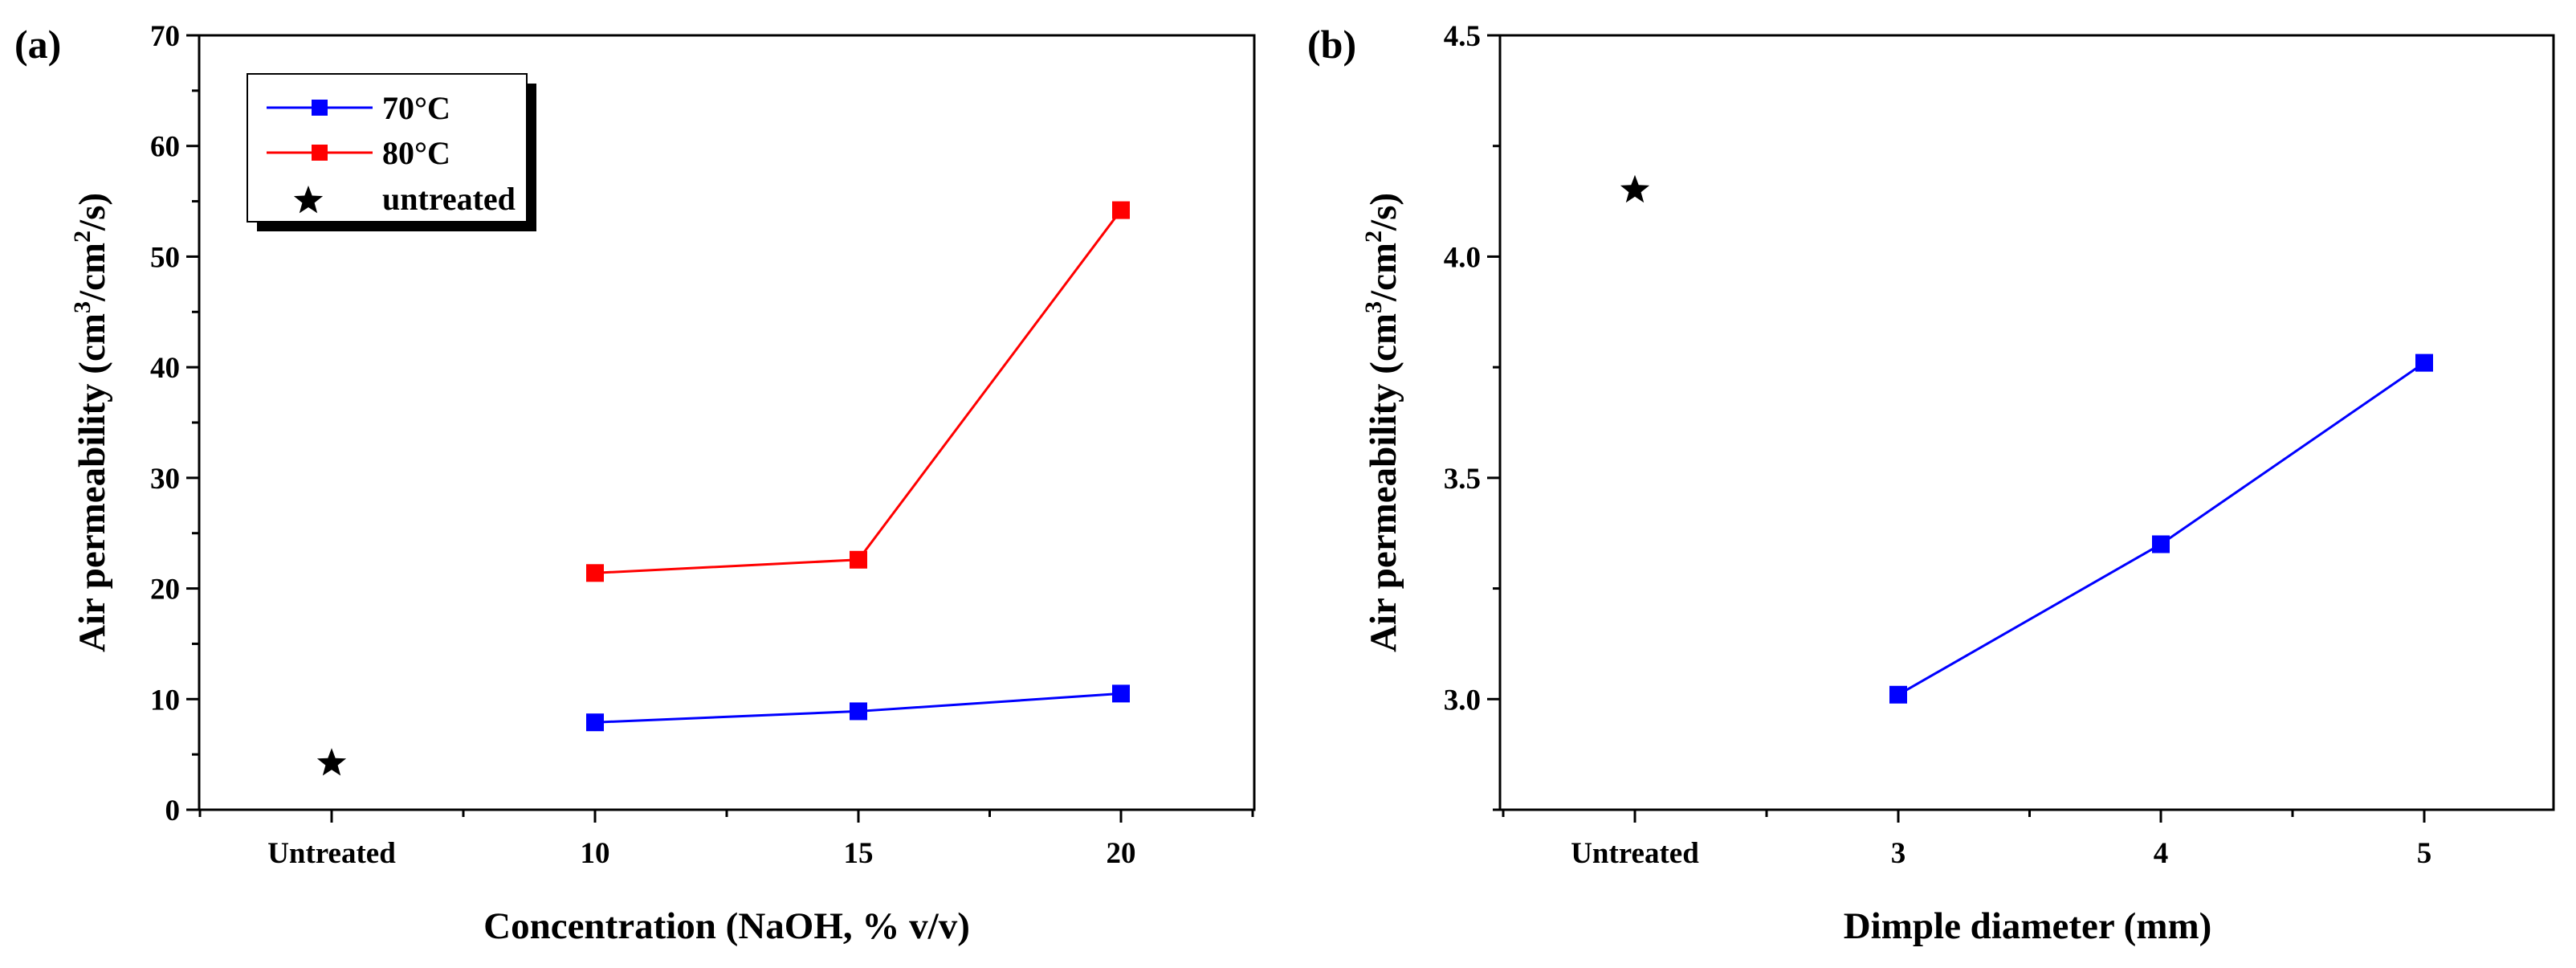 Image resolution: width=2576 pixels, height=968 pixels. What do you see at coordinates (2028, 926) in the screenshot?
I see `panel-b-x-axis-label: Dimple diameter (mm)` at bounding box center [2028, 926].